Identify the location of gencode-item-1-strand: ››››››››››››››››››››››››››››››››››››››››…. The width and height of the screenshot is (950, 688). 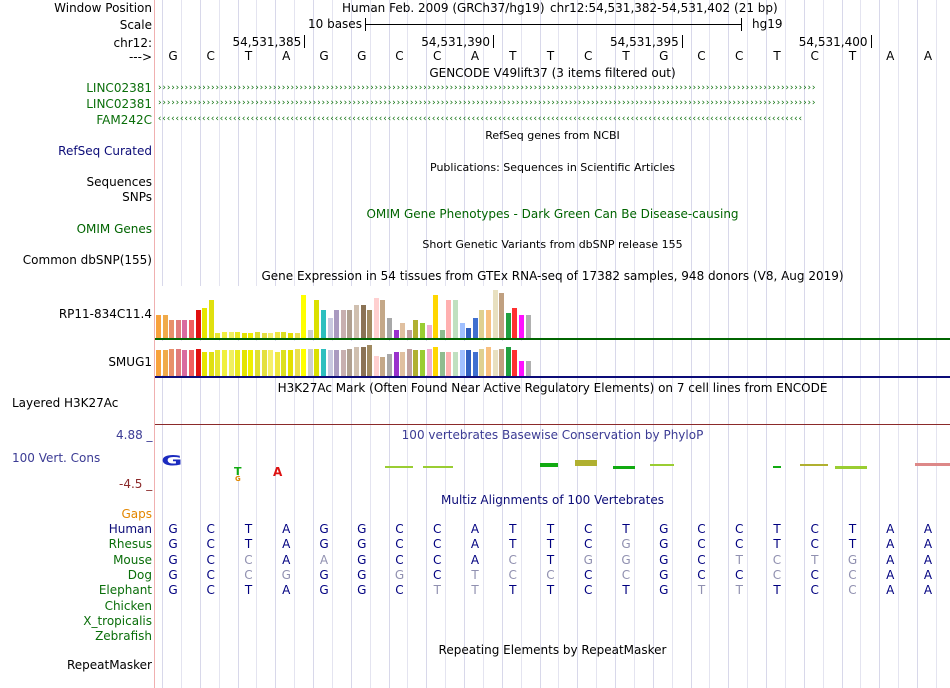
(486, 88).